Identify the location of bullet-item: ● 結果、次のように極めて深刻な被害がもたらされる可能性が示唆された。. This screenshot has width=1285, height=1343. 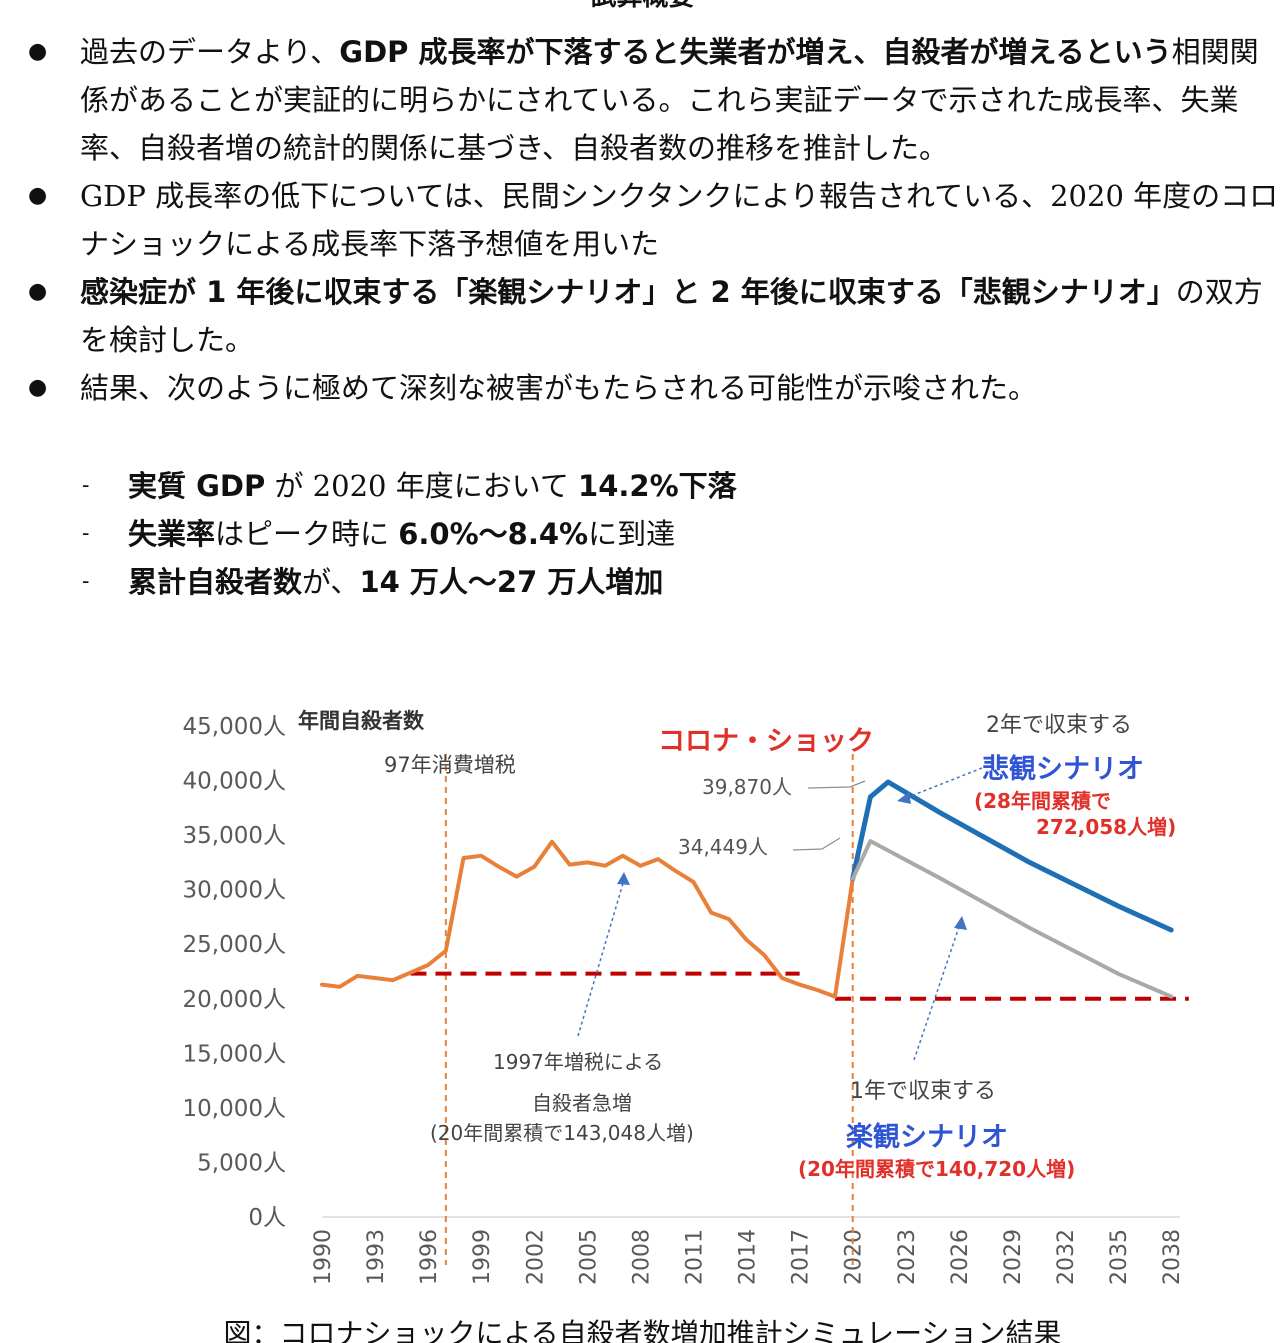
(640, 388).